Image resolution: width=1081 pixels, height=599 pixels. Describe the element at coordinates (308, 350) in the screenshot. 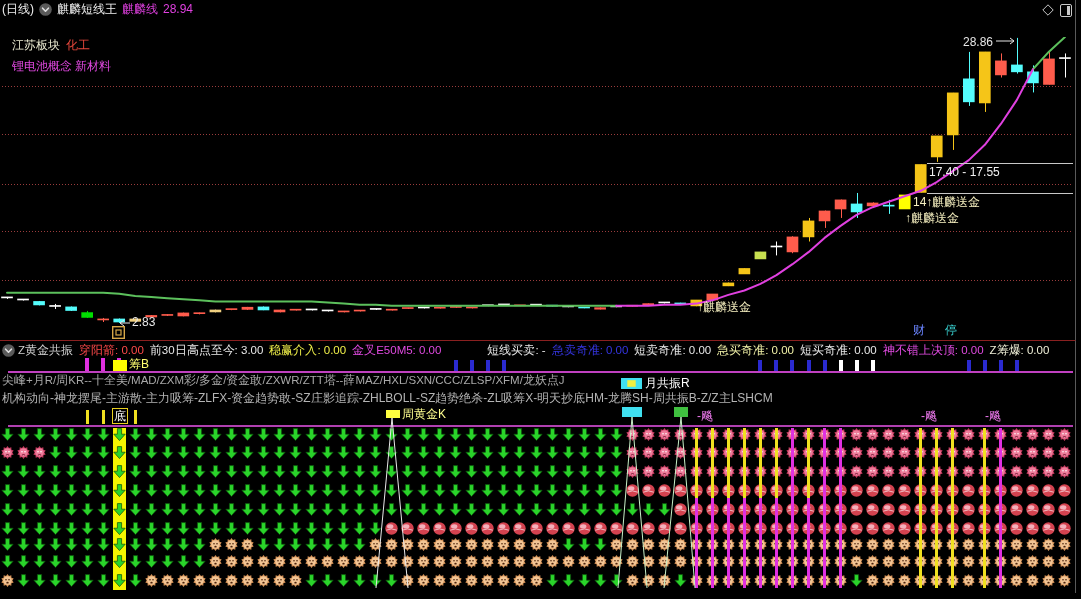

I see `text: 稳赢介入: 0.00` at that location.